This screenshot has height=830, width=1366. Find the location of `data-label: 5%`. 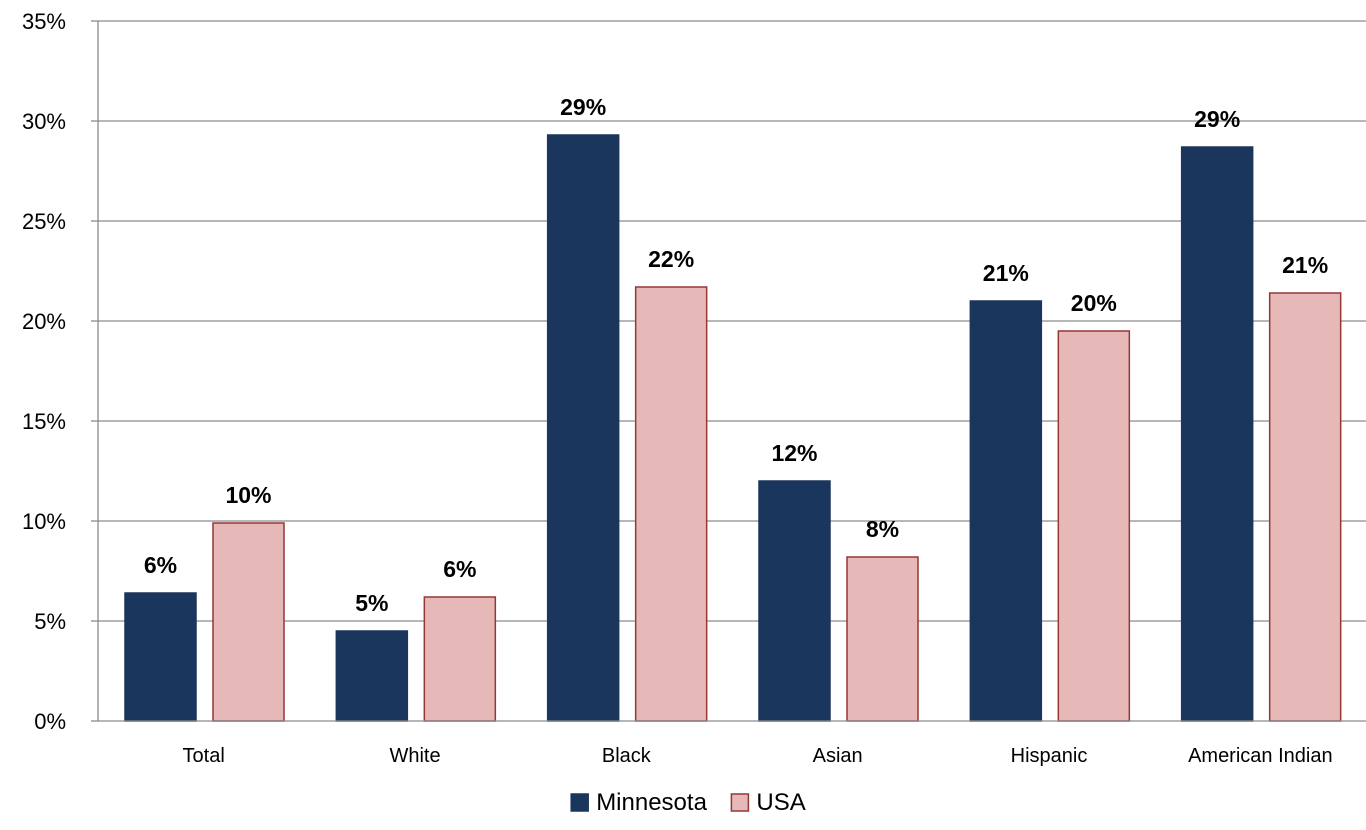

data-label: 5% is located at coordinates (371, 603).